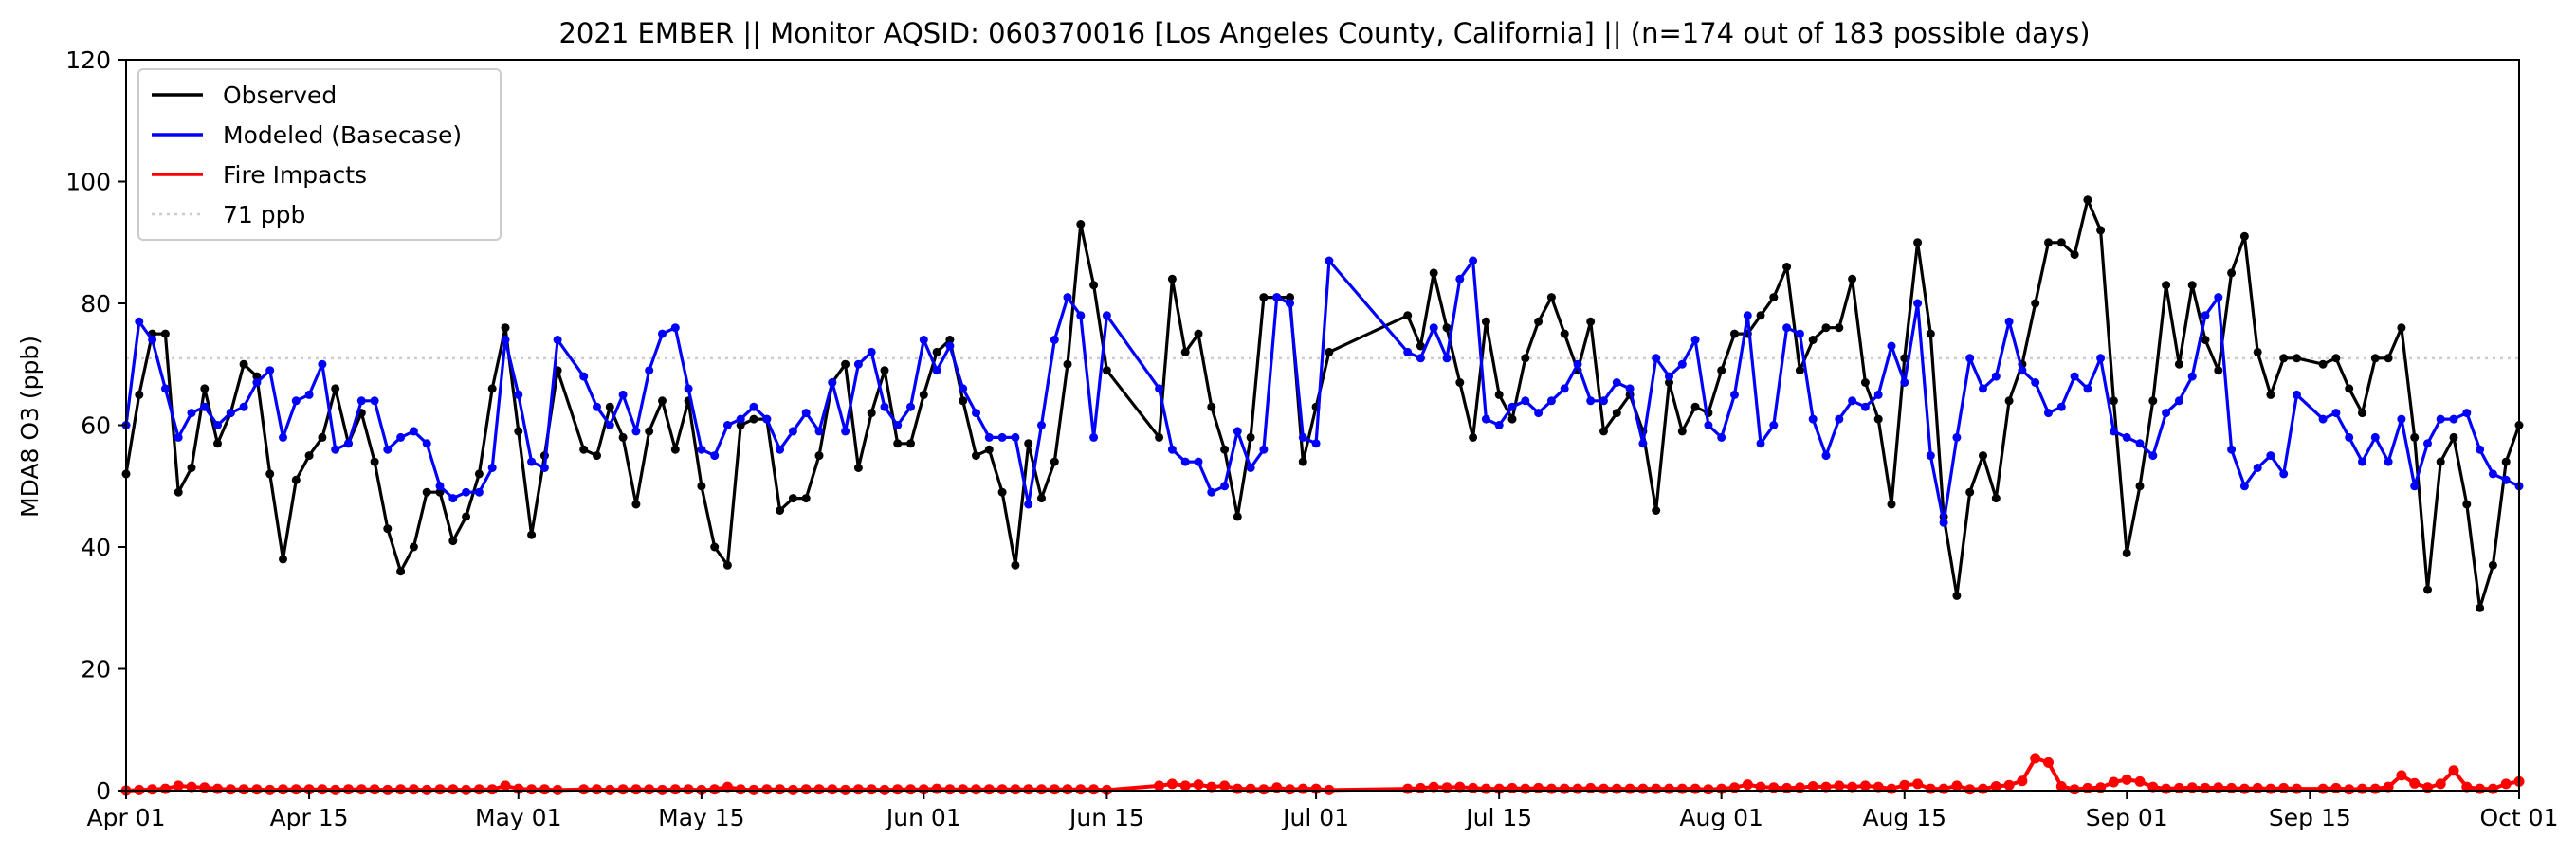 Image resolution: width=2576 pixels, height=857 pixels. What do you see at coordinates (2519, 817) in the screenshot?
I see `x-tick-label: Oct 01` at bounding box center [2519, 817].